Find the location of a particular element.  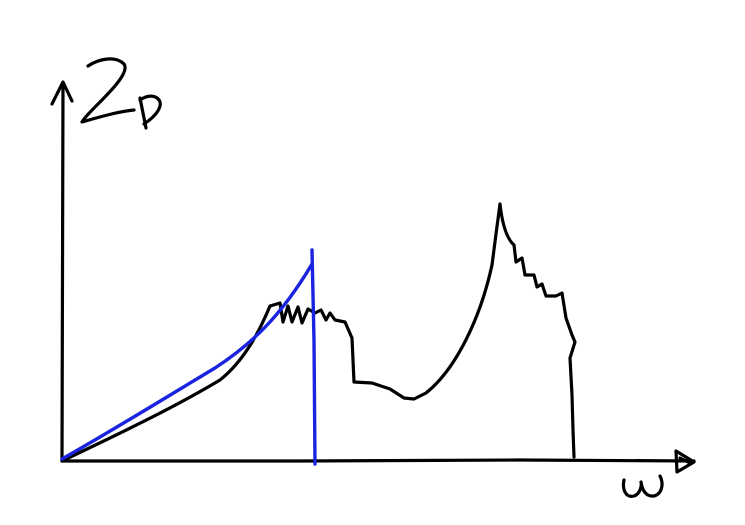

y-axis-label is located at coordinates (121, 93).